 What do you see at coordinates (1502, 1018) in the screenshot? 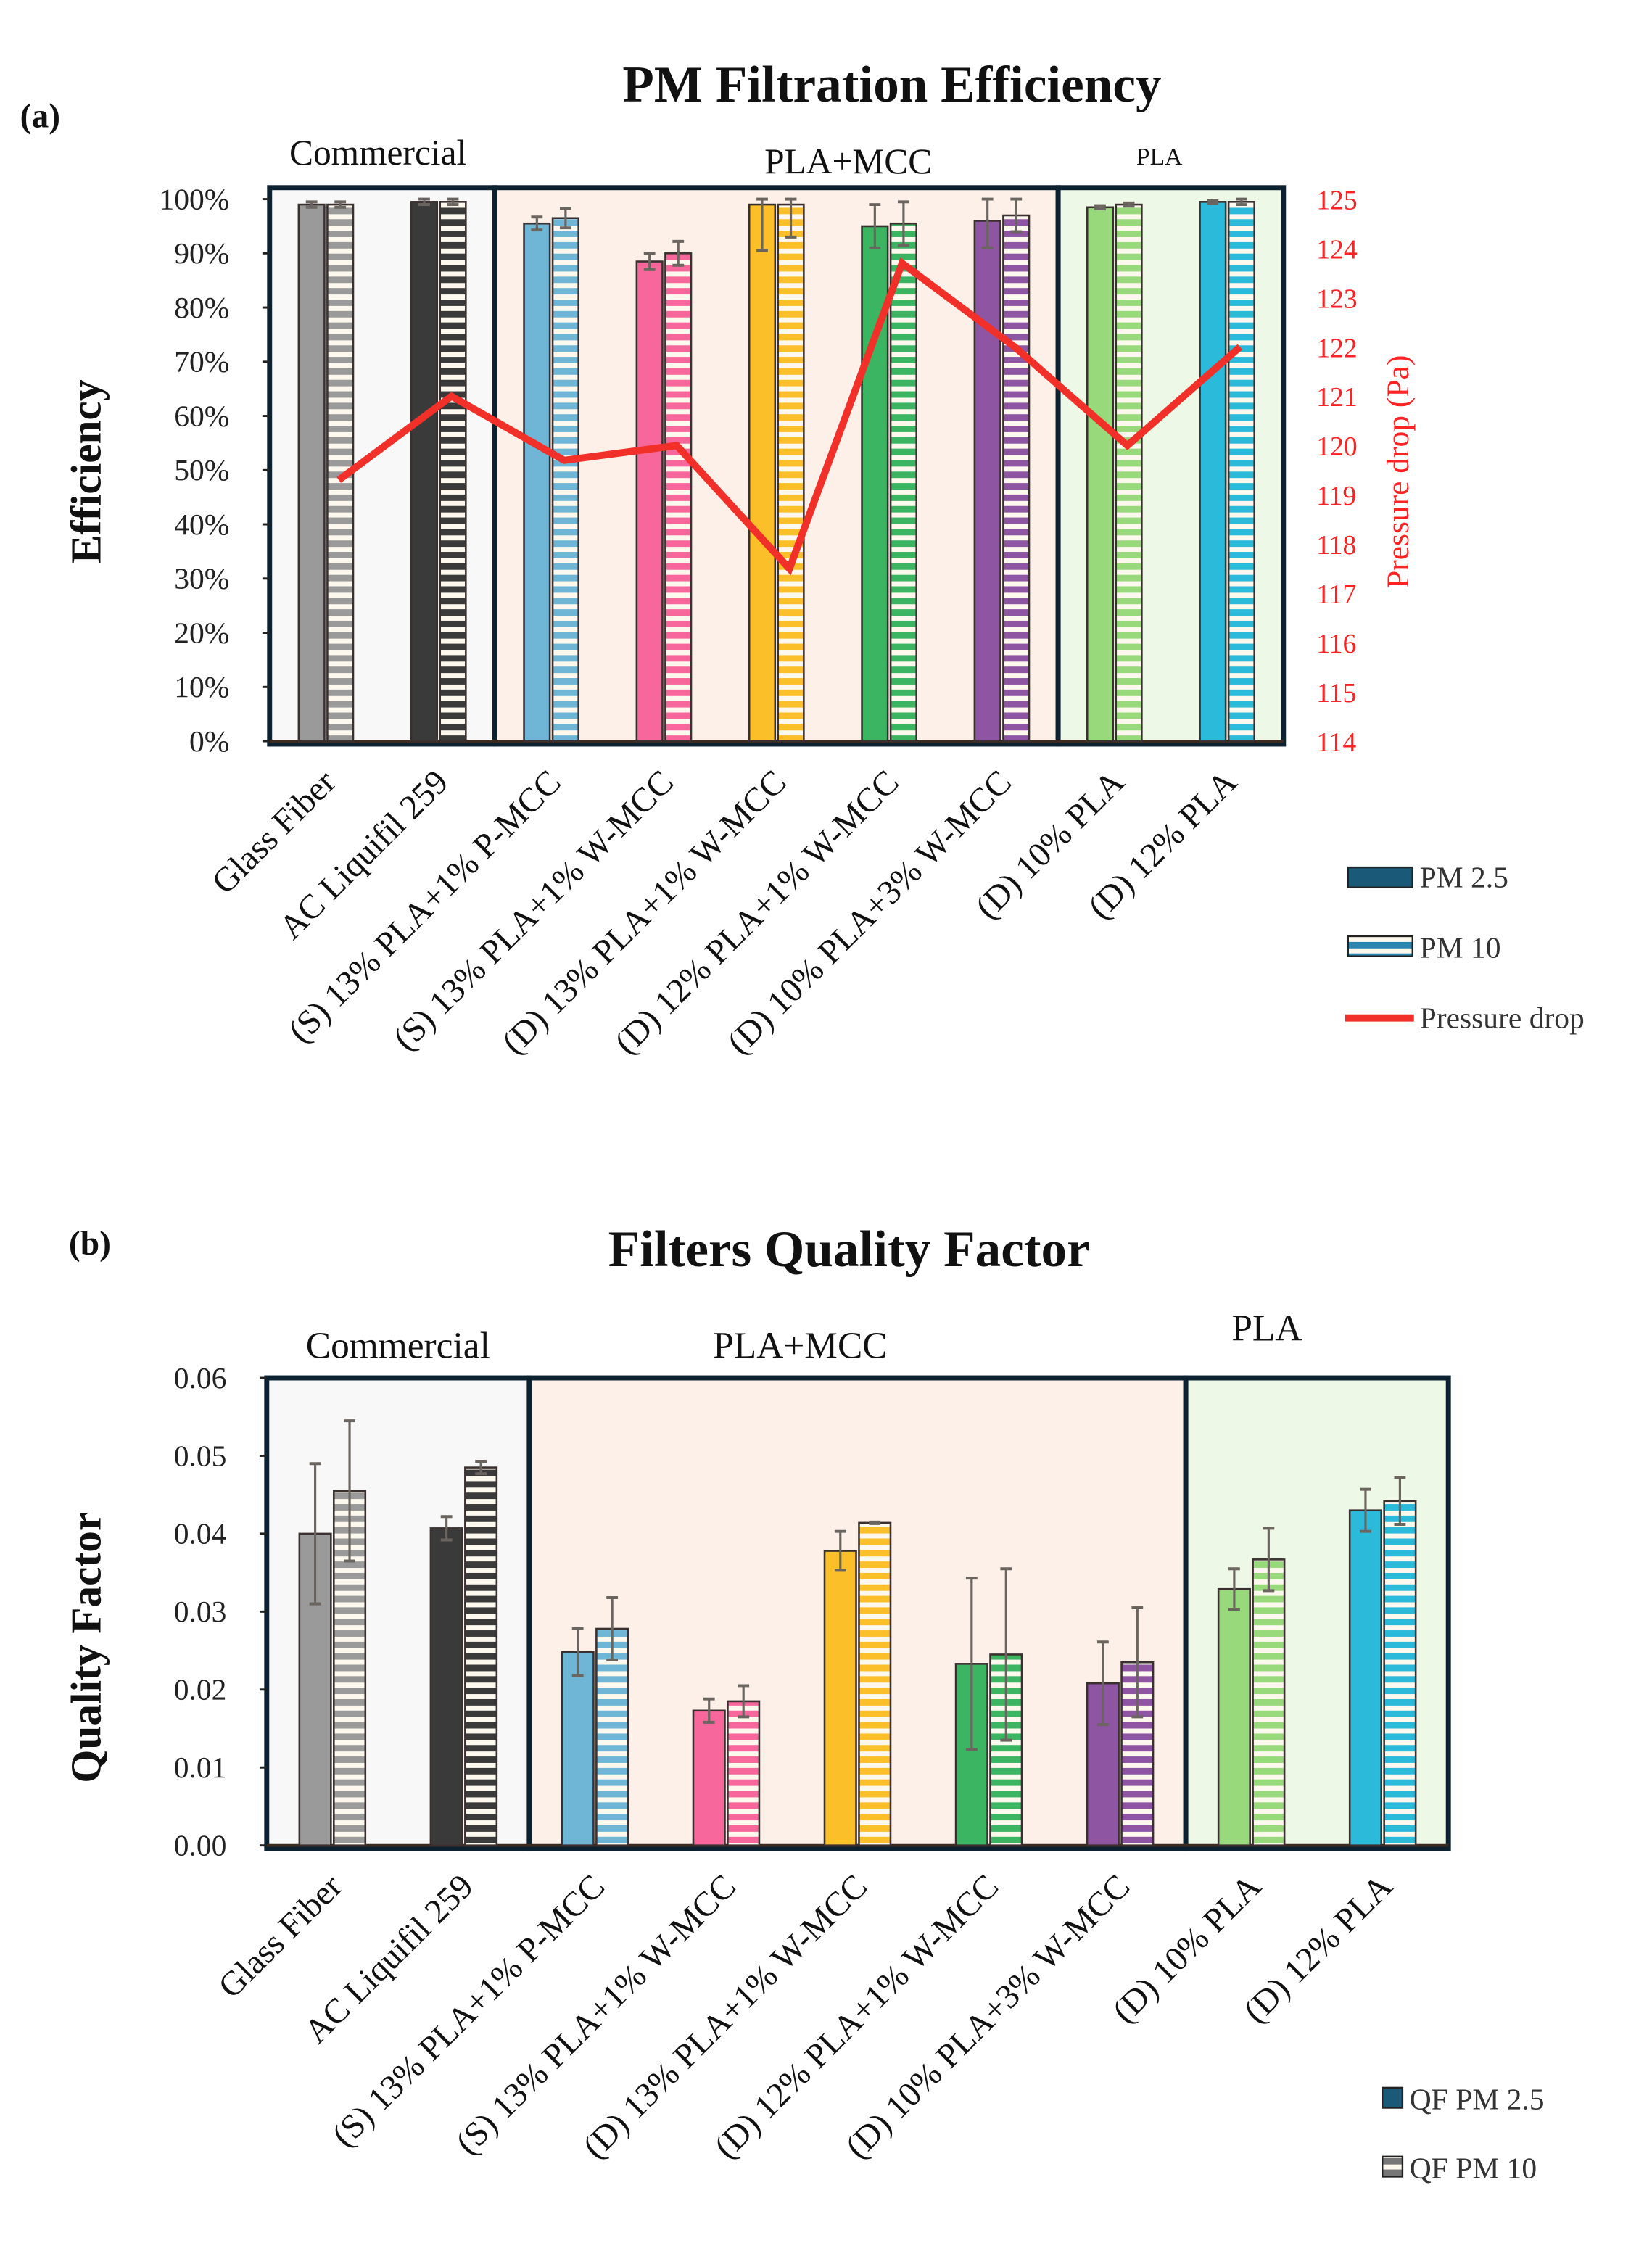
I see `legend-label: Pressure drop` at bounding box center [1502, 1018].